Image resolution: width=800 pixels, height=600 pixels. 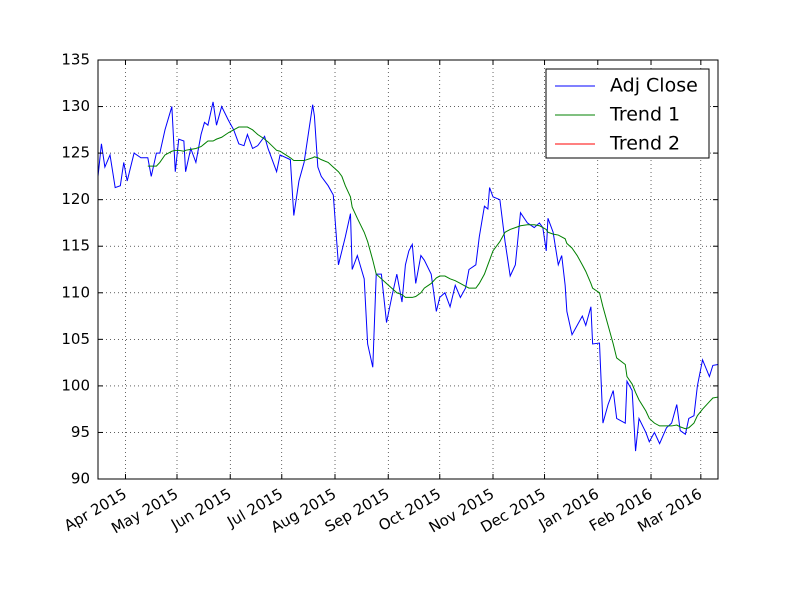 What do you see at coordinates (75, 246) in the screenshot?
I see `y-tick-label: 115` at bounding box center [75, 246].